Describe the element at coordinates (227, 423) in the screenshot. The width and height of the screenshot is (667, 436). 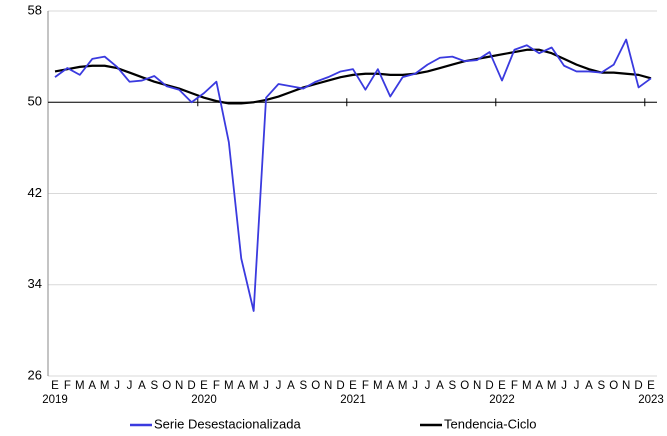
I see `legend-label: Serie Desestacionalizada` at that location.